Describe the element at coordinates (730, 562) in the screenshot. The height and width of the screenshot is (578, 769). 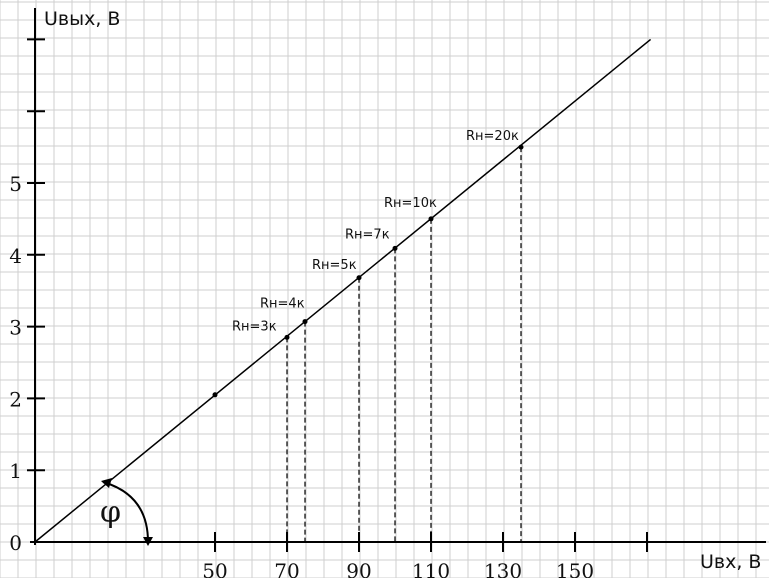
I see `x-axis-title: Uвх, В` at that location.